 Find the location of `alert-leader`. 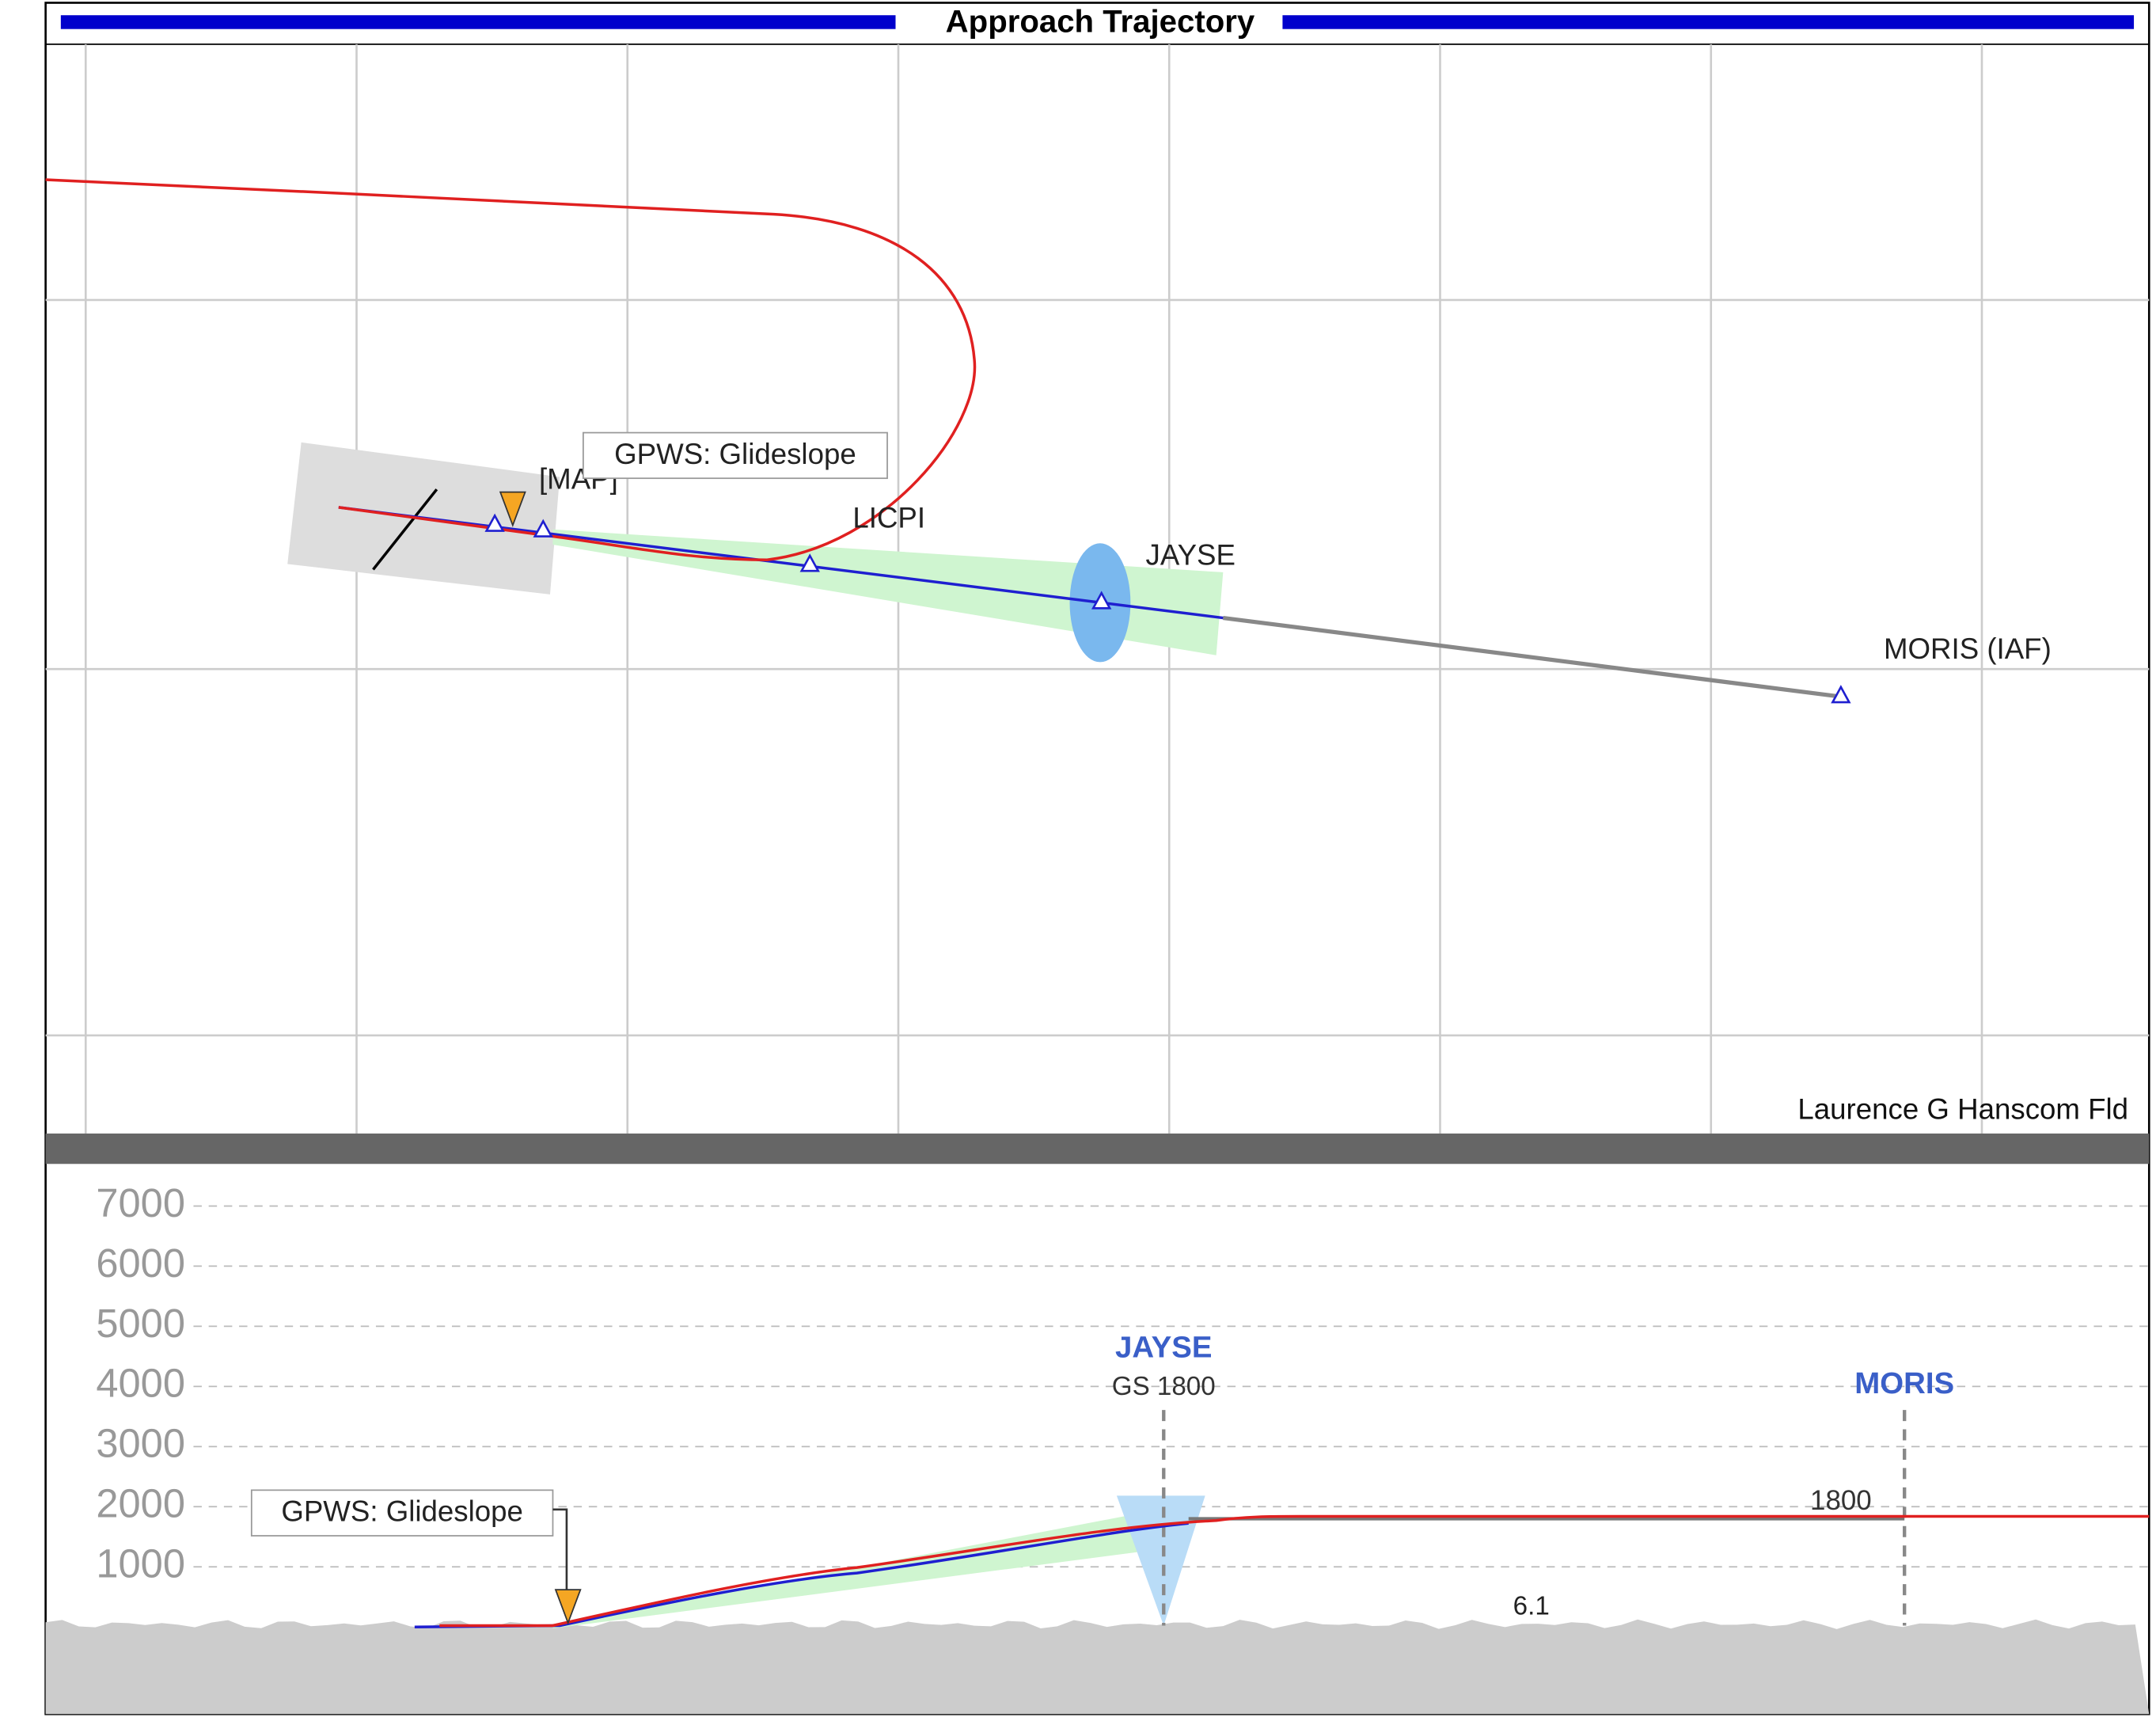

alert-leader is located at coordinates (560, 1549).